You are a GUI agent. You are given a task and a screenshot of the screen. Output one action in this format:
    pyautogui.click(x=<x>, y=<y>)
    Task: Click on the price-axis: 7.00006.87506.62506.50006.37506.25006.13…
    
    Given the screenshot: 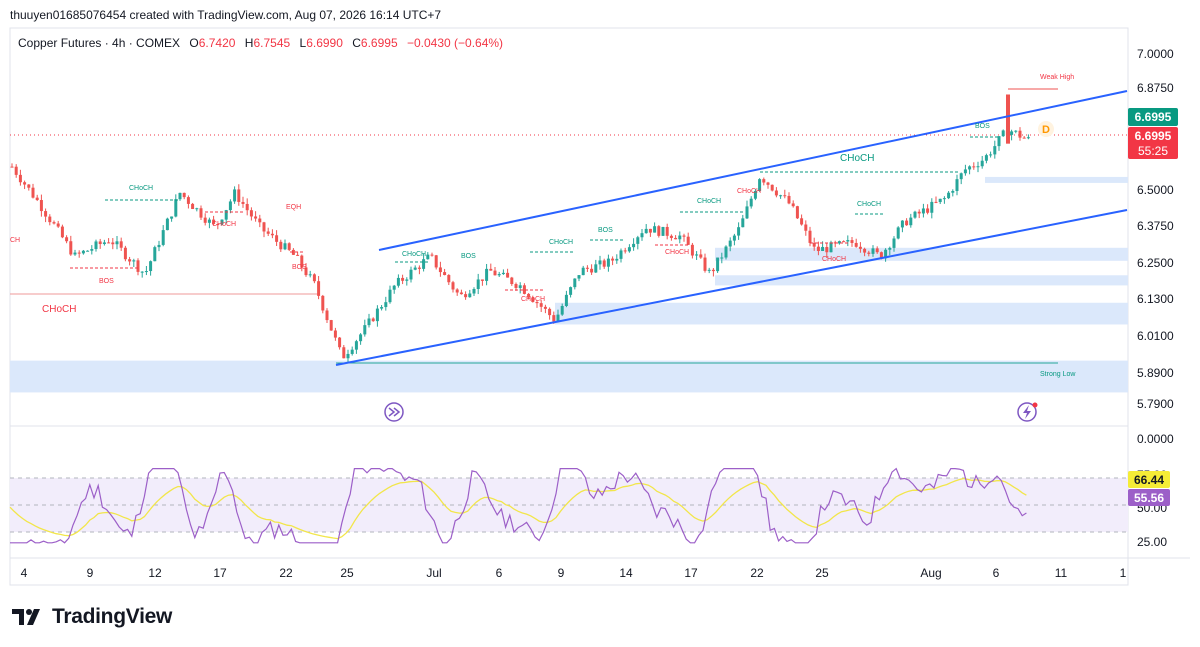 What is the action you would take?
    pyautogui.click(x=1155, y=246)
    